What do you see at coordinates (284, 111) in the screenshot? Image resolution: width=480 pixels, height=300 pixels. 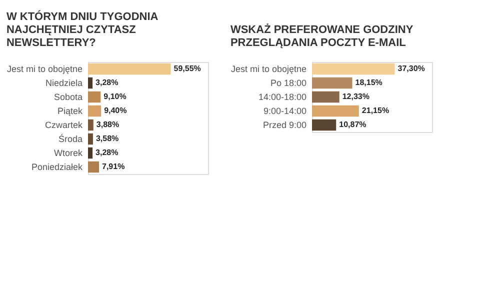 I see `y-tick-label: 9:00-14:00` at bounding box center [284, 111].